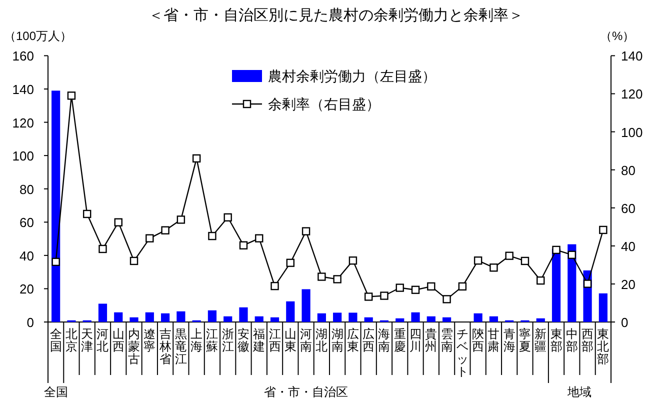  What do you see at coordinates (579, 392) in the screenshot?
I see `text: 地域` at bounding box center [579, 392].